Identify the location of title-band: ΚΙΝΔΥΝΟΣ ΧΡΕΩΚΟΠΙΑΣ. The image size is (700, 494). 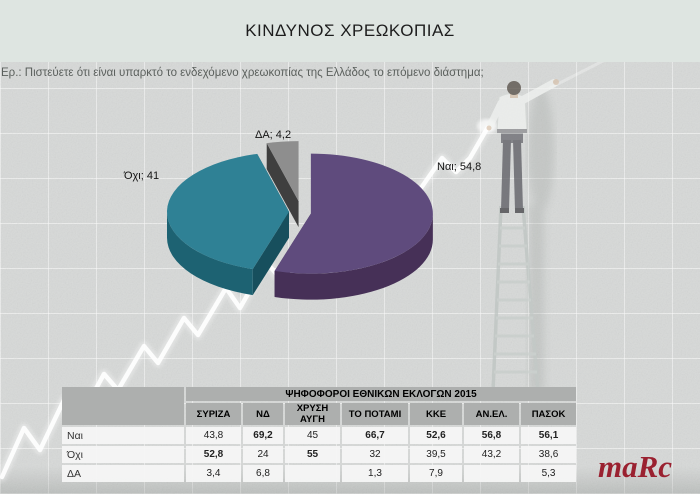
(350, 31).